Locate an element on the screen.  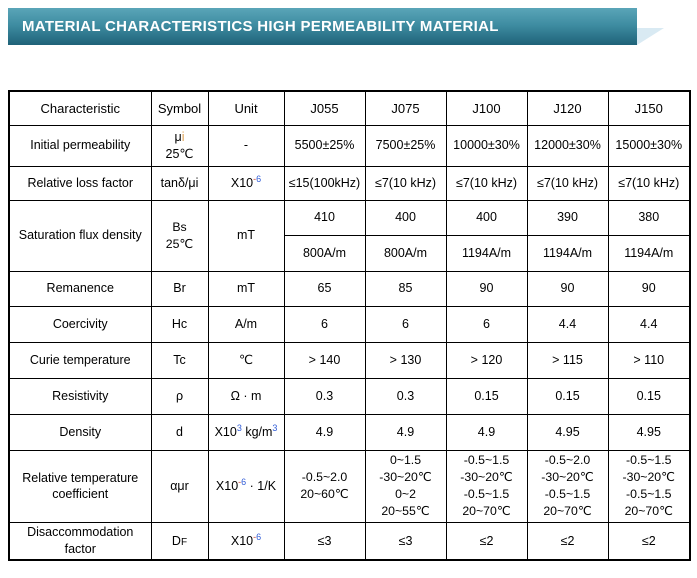
value-cell: > 130 is located at coordinates (405, 360).